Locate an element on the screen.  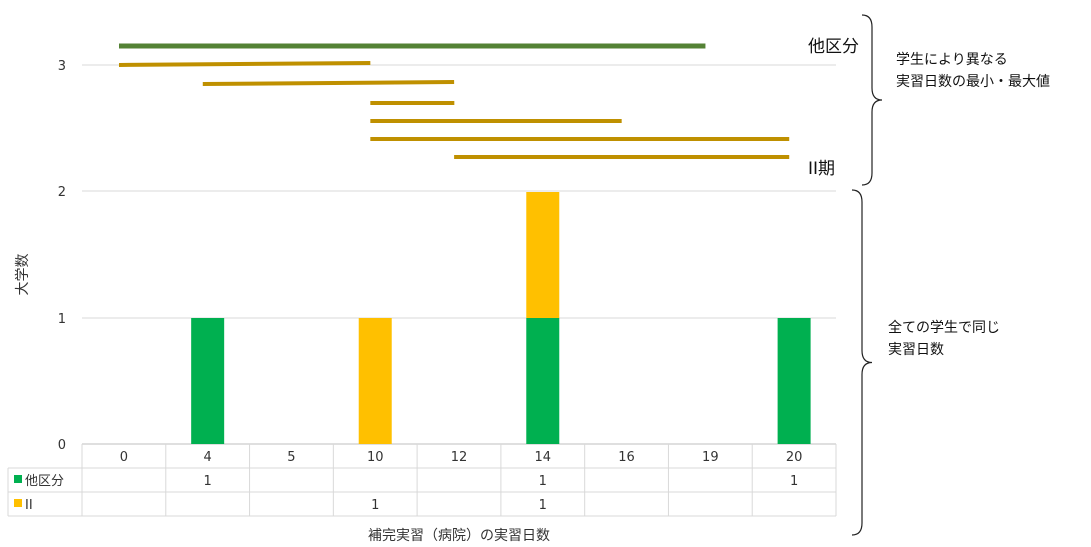
x-tick-label: 20 is located at coordinates (794, 457).